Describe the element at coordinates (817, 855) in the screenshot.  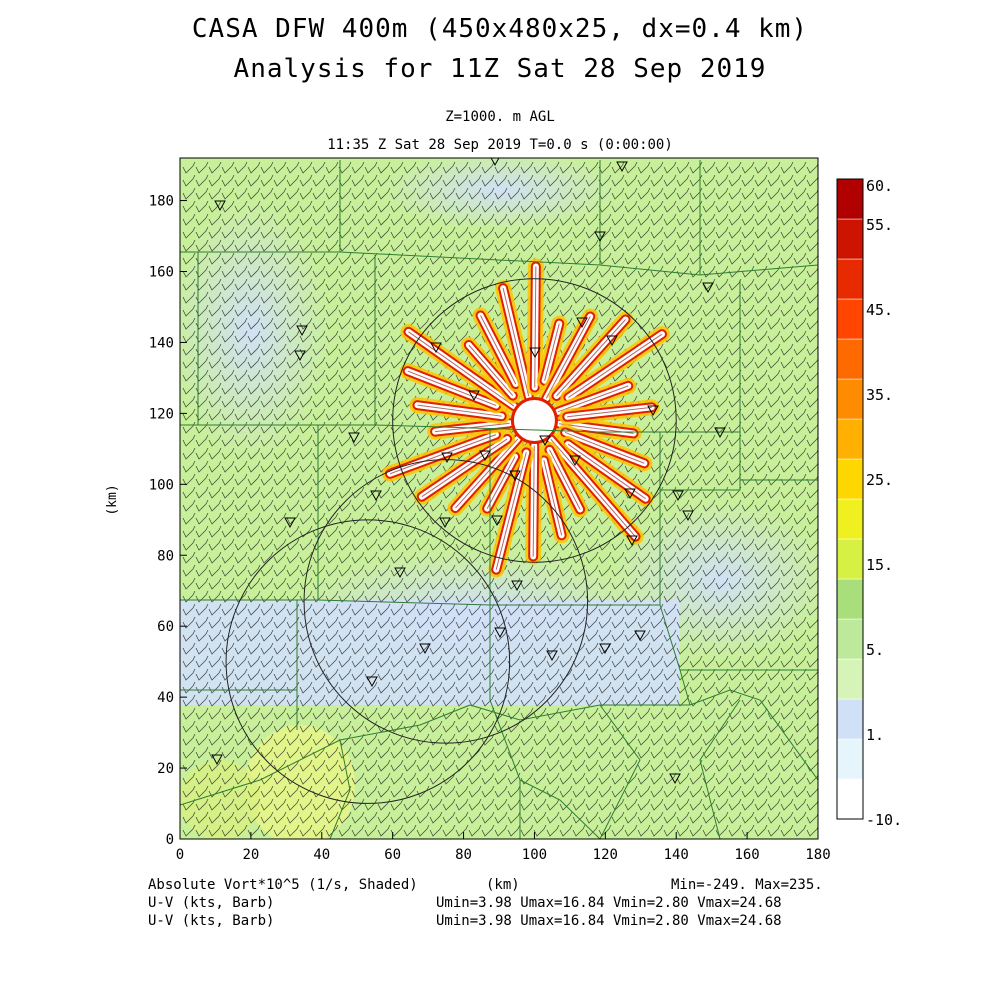
I see `x-tick-label: 180` at that location.